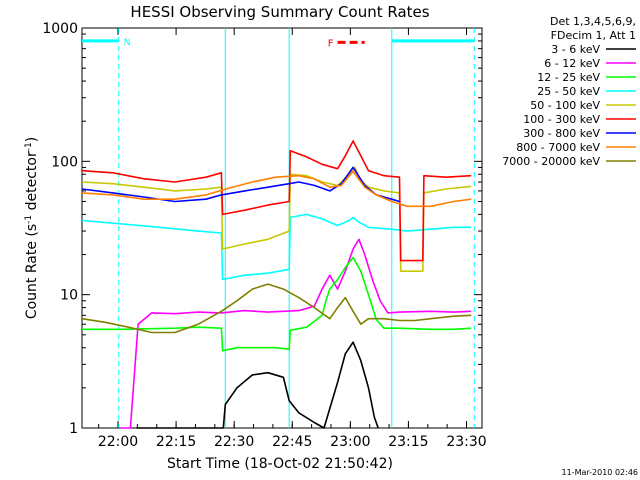  I want to click on x-tick-label: 22:00, so click(118, 442).